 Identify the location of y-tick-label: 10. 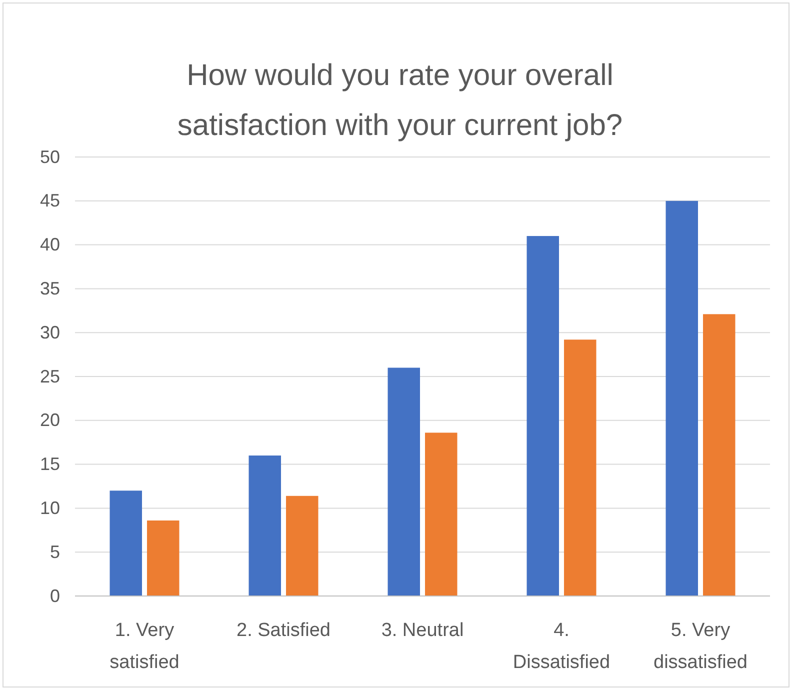
(50, 508).